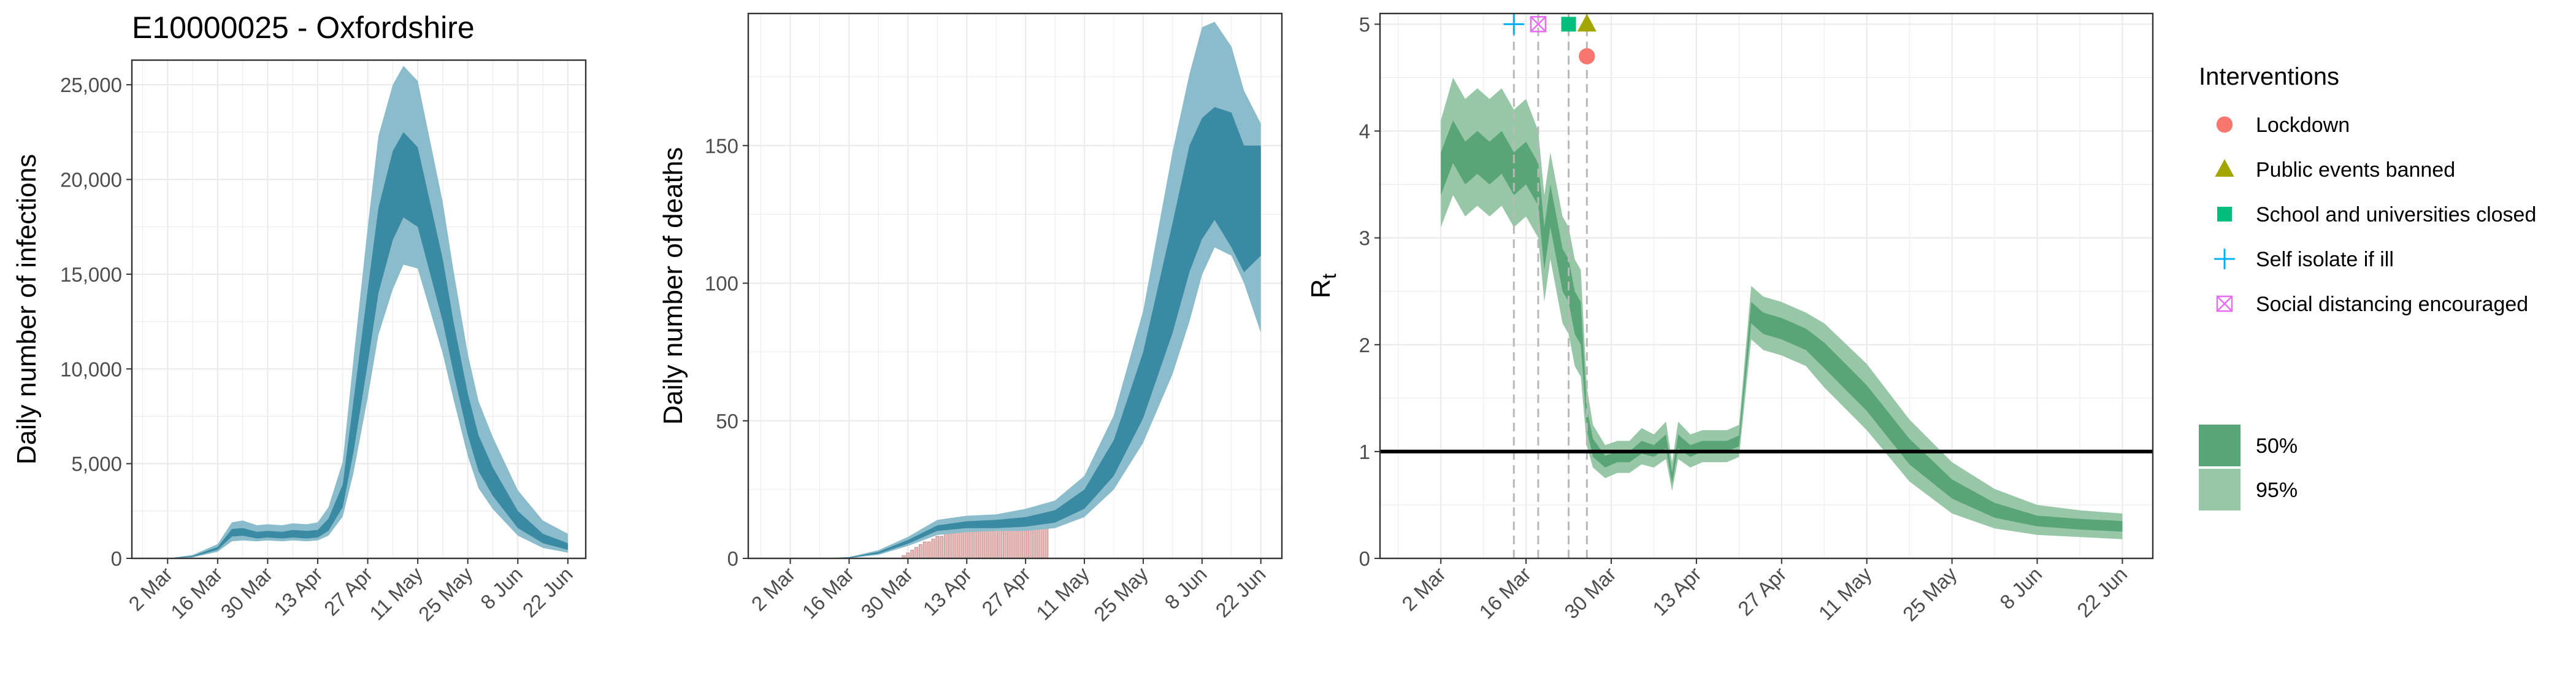  I want to click on y-tick-label: 3, so click(1364, 238).